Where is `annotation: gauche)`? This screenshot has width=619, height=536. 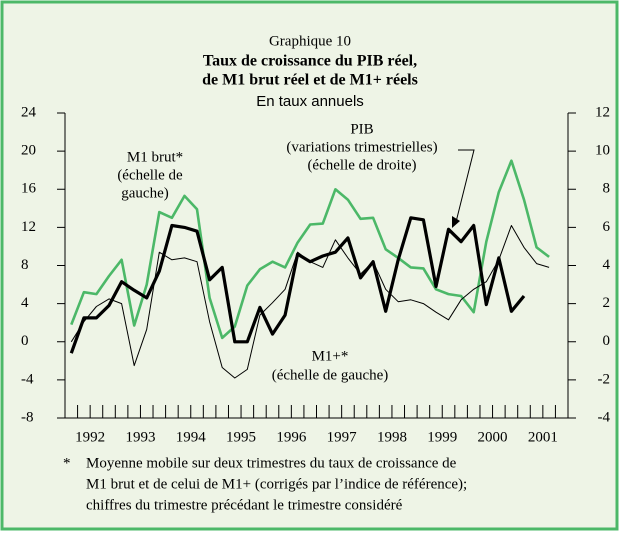 annotation: gauche) is located at coordinates (144, 193).